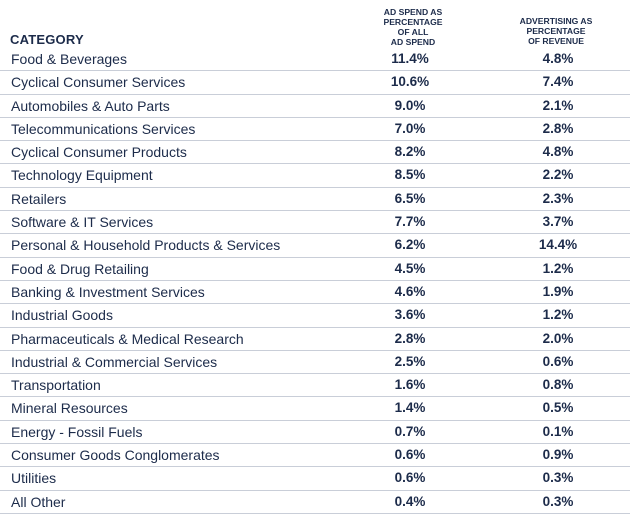 The image size is (630, 521). What do you see at coordinates (315, 409) in the screenshot?
I see `table-row: Mineral Resources 1.4% 0.5%` at bounding box center [315, 409].